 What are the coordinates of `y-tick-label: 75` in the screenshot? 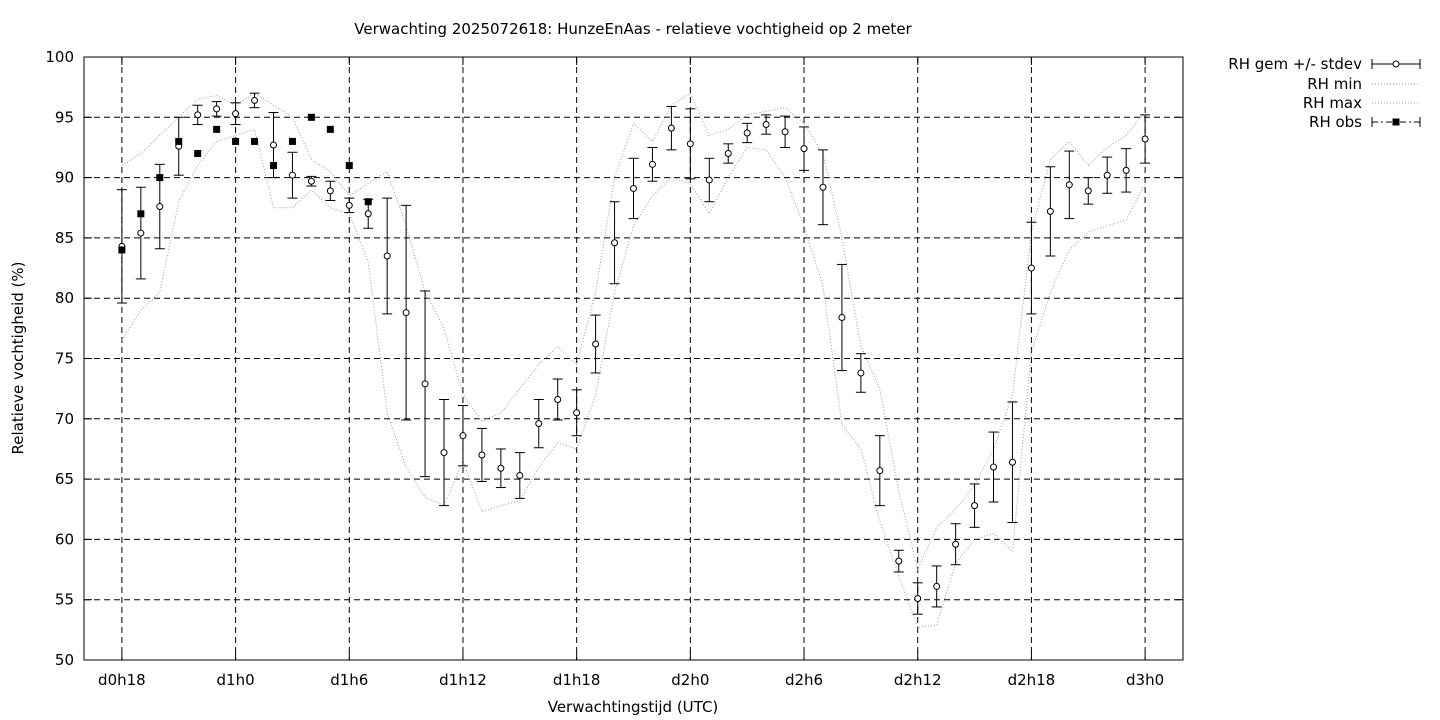 It's located at (64, 359).